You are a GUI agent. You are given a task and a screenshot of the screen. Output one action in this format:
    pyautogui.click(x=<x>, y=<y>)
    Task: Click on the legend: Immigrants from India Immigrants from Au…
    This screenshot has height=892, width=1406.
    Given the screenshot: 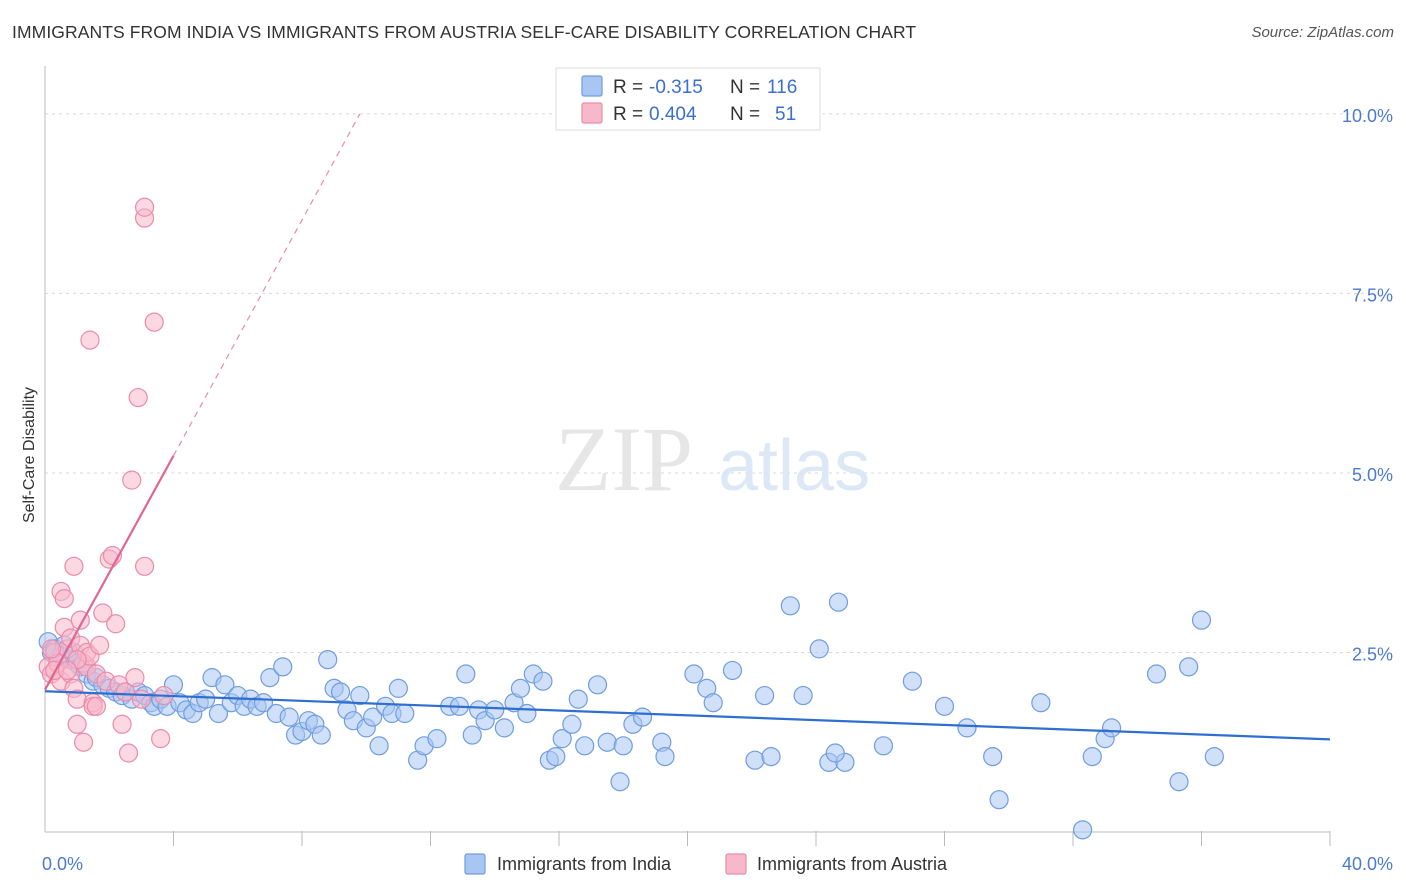 What is the action you would take?
    pyautogui.click(x=706, y=864)
    